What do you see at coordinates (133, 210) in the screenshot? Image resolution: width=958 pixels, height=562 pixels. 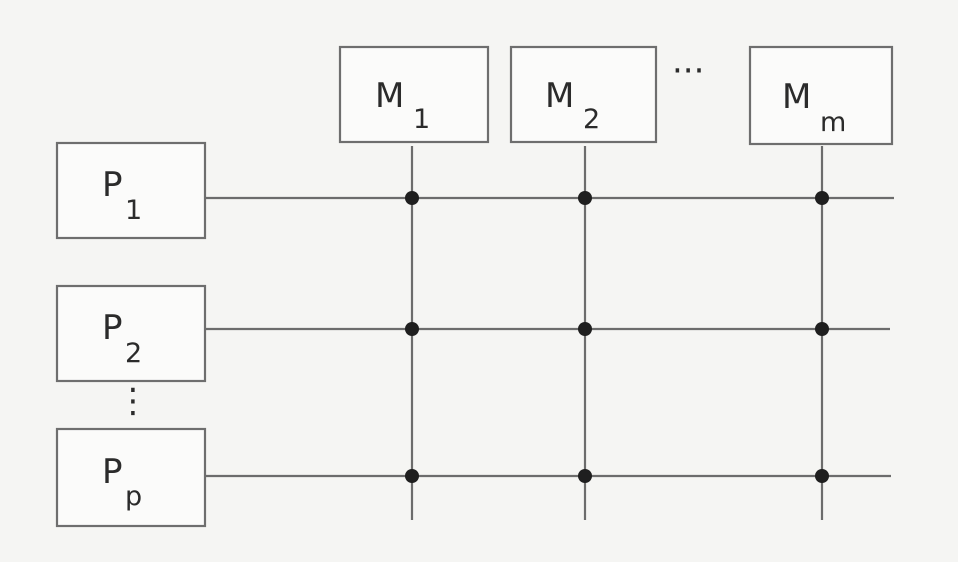 I see `processor-subscript-1: 1` at bounding box center [133, 210].